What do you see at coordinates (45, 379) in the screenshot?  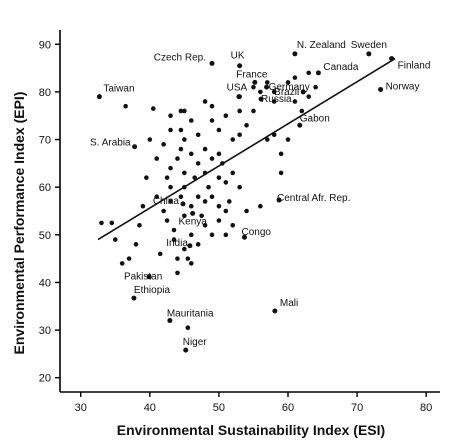 I see `y-tick-label: 20` at bounding box center [45, 379].